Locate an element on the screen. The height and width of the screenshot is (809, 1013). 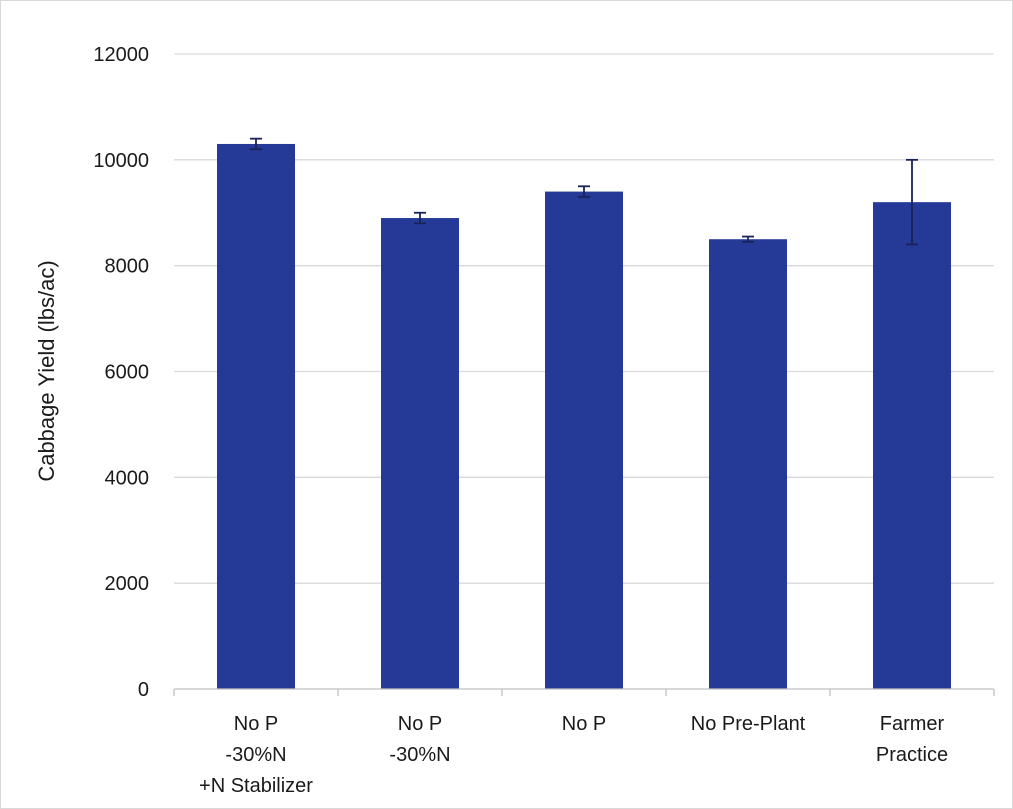
y-tick-label: 10000 is located at coordinates (121, 161).